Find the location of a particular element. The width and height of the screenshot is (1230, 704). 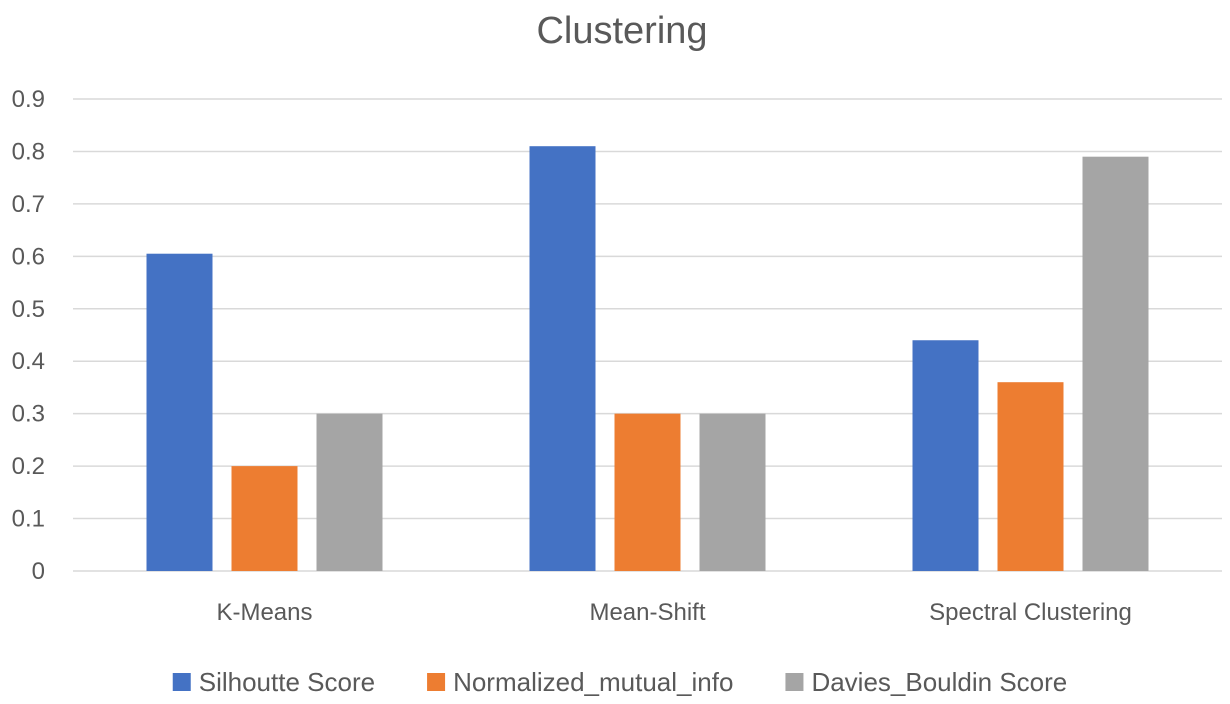

y-tick-label: 0.5 is located at coordinates (28, 309).